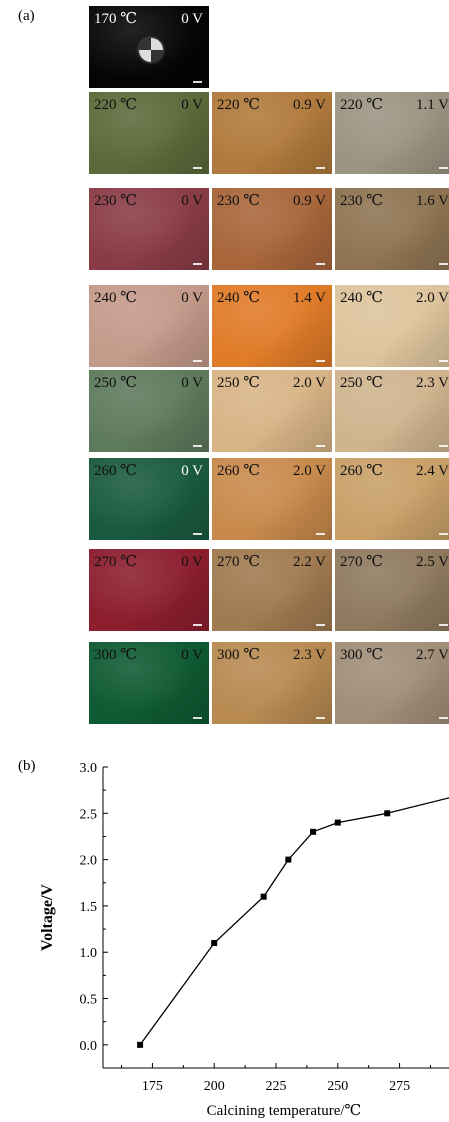 Image resolution: width=449 pixels, height=1122 pixels. I want to click on micrograph-tile: 240 ℃ 2.0 V, so click(392, 326).